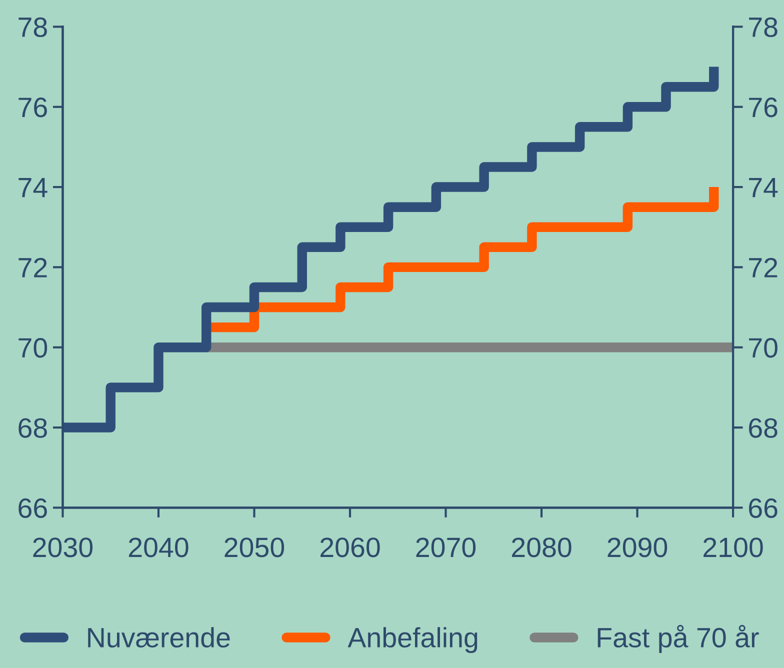 The image size is (784, 668). I want to click on y2-tick-label: 68, so click(763, 428).